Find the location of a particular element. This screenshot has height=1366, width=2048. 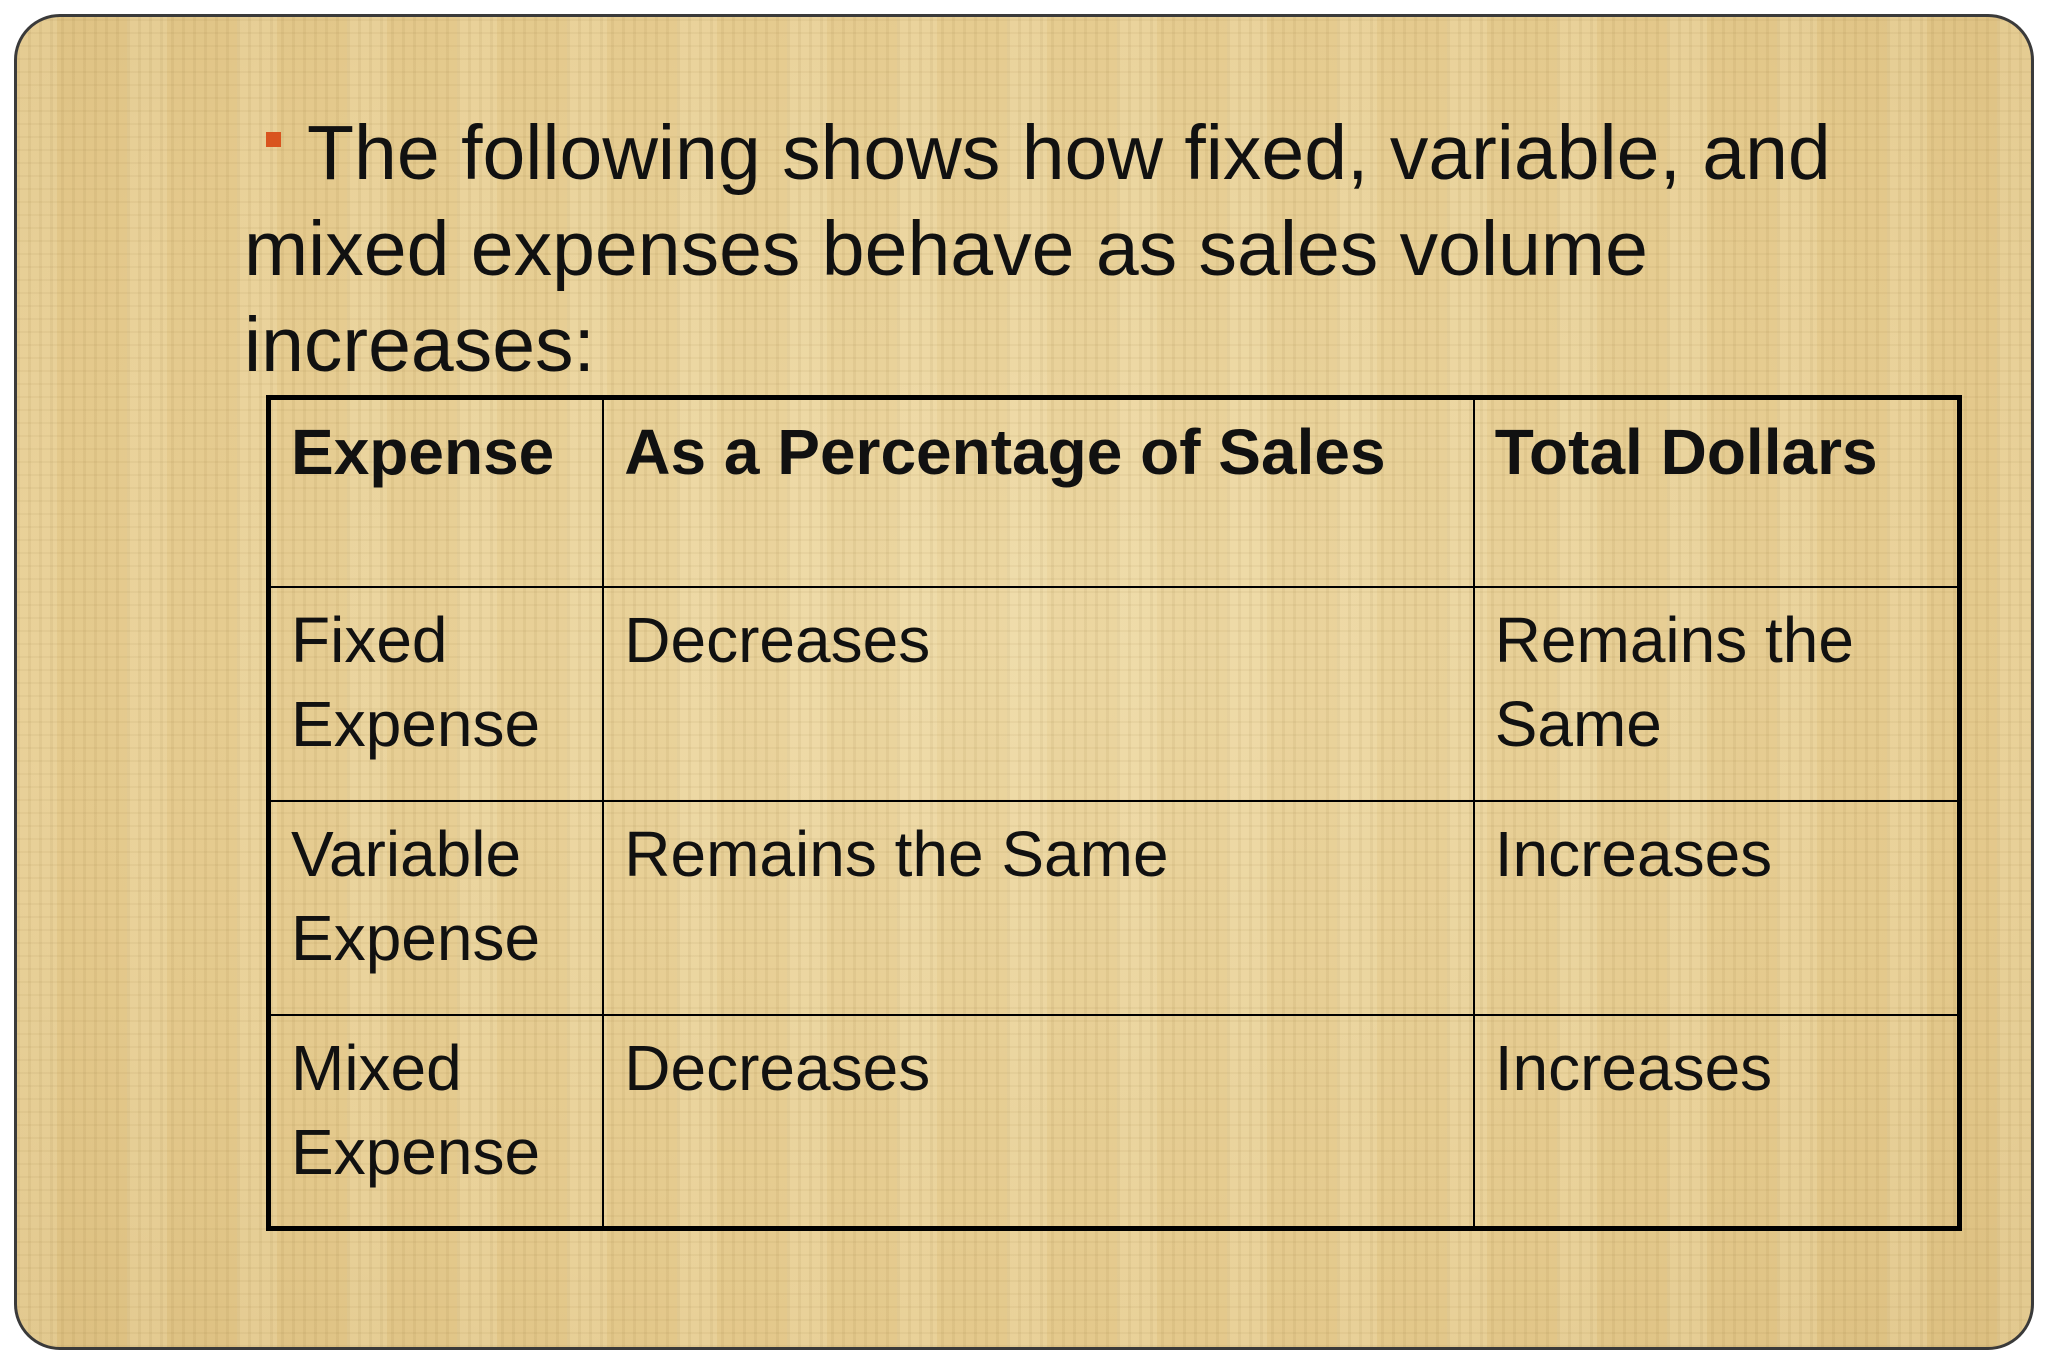

header-expense: Expense is located at coordinates (436, 492).